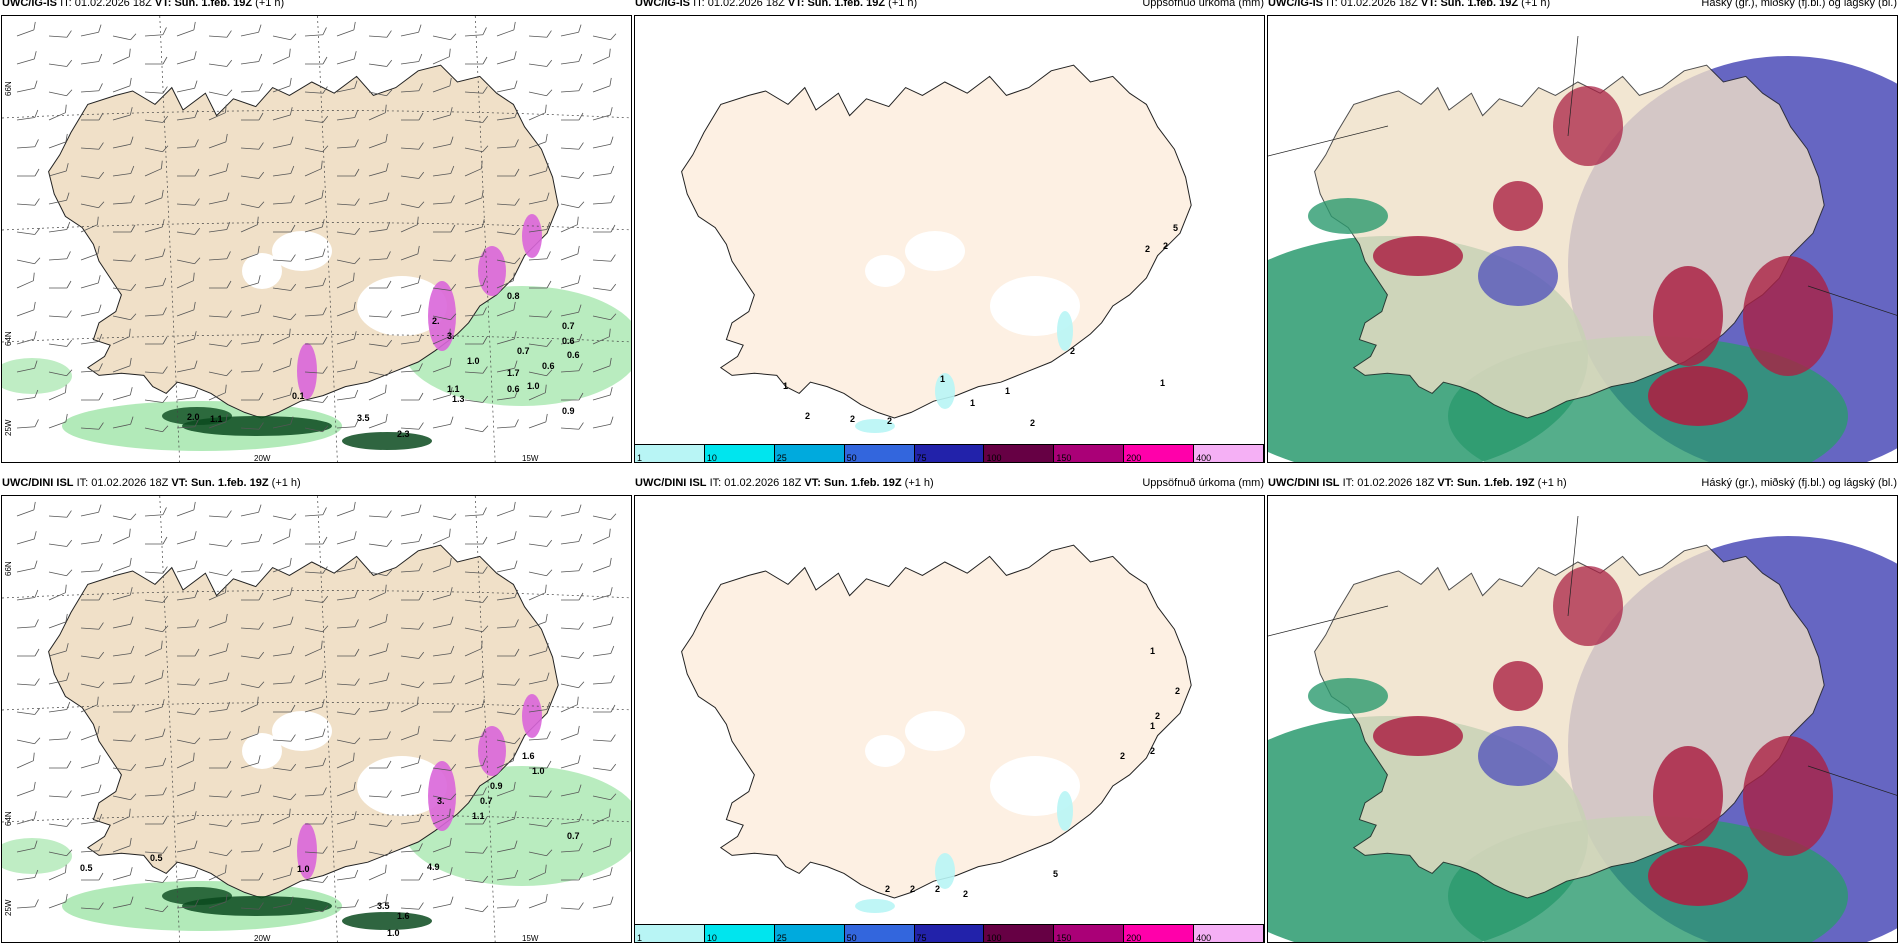 The height and width of the screenshot is (950, 1900). Describe the element at coordinates (1134, 457) in the screenshot. I see `colorbar-label: 200` at that location.